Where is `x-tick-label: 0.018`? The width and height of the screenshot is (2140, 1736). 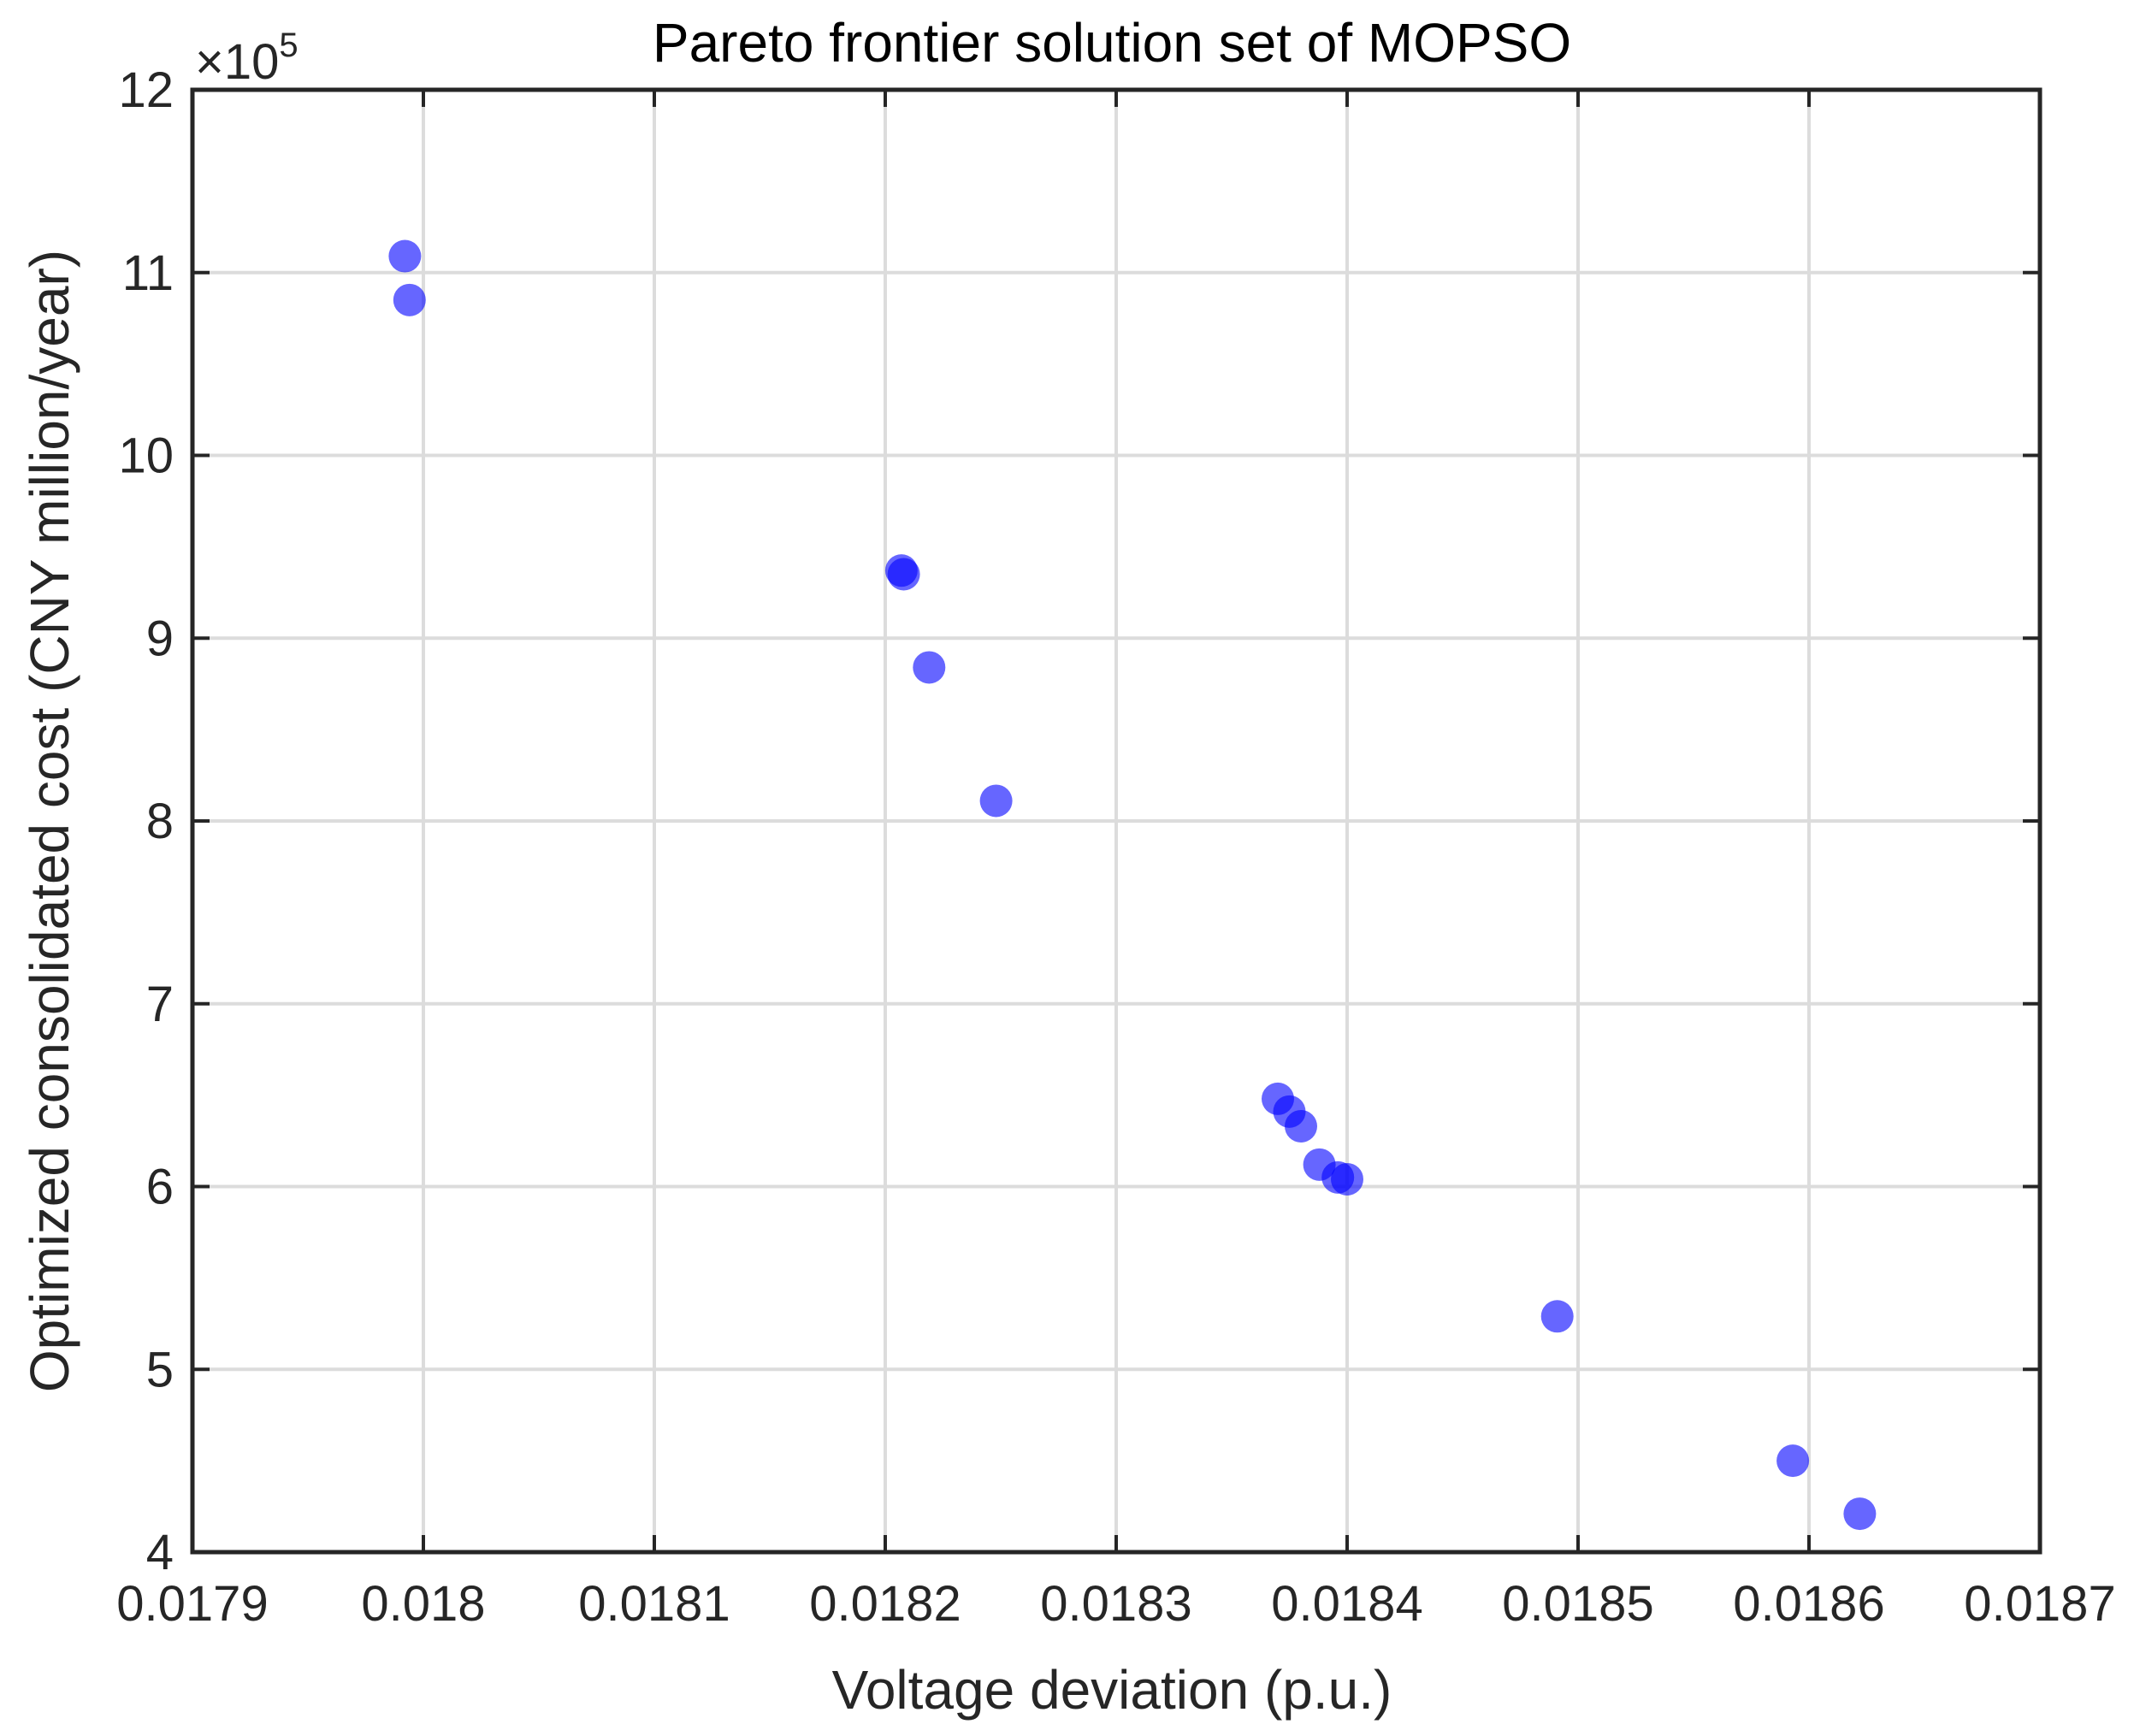
x-tick-label: 0.018 is located at coordinates (423, 1604).